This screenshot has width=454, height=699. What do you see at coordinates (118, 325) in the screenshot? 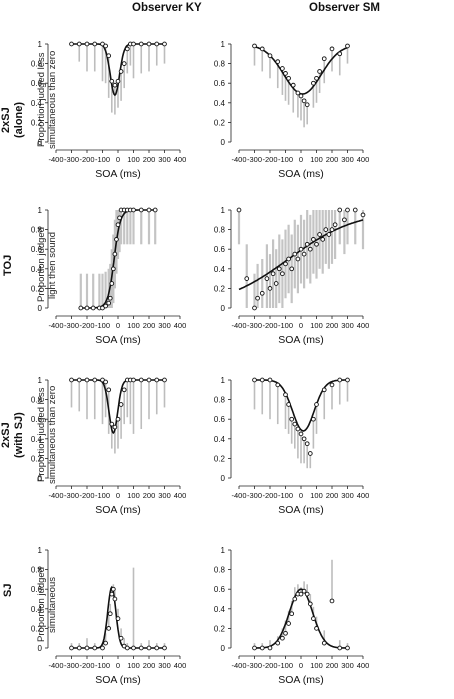
I see `panel-3-x-tick-label: 0` at bounding box center [118, 325].